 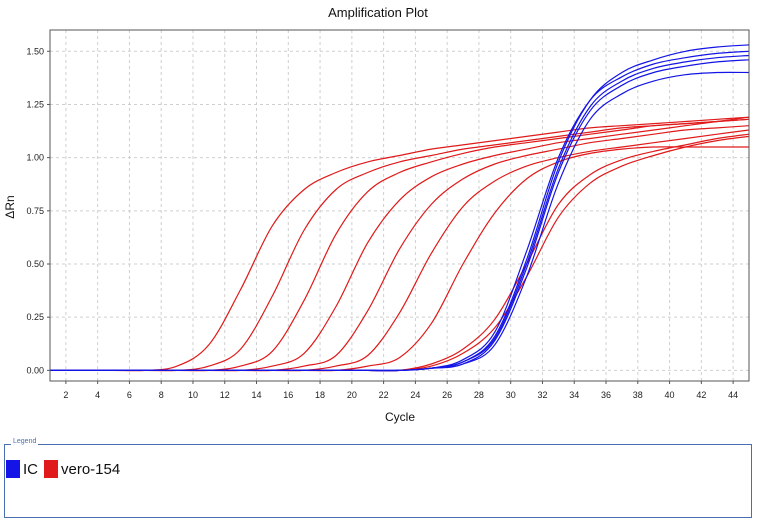 What do you see at coordinates (479, 395) in the screenshot?
I see `x-tick-label: 28` at bounding box center [479, 395].